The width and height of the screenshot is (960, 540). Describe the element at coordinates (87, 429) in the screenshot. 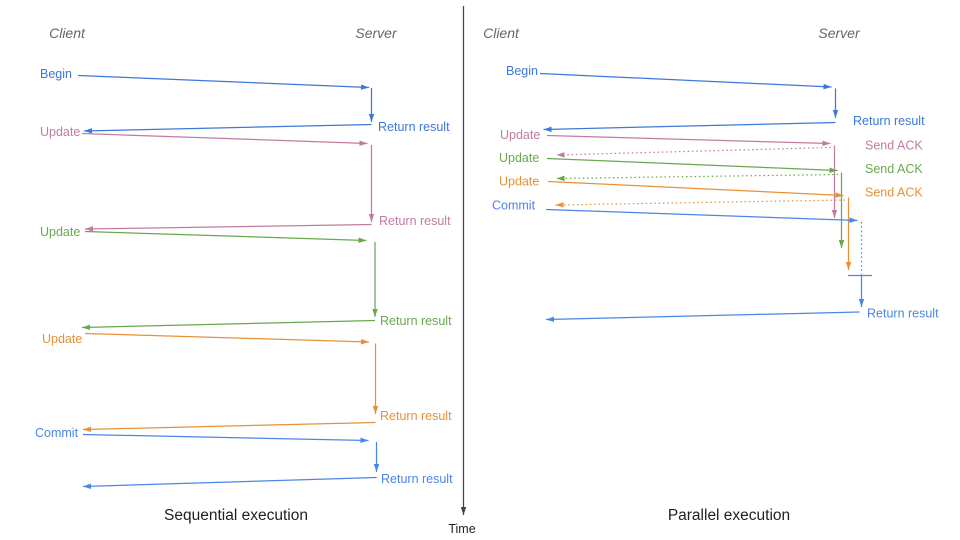

I see `update3-response-arrowhead` at that location.